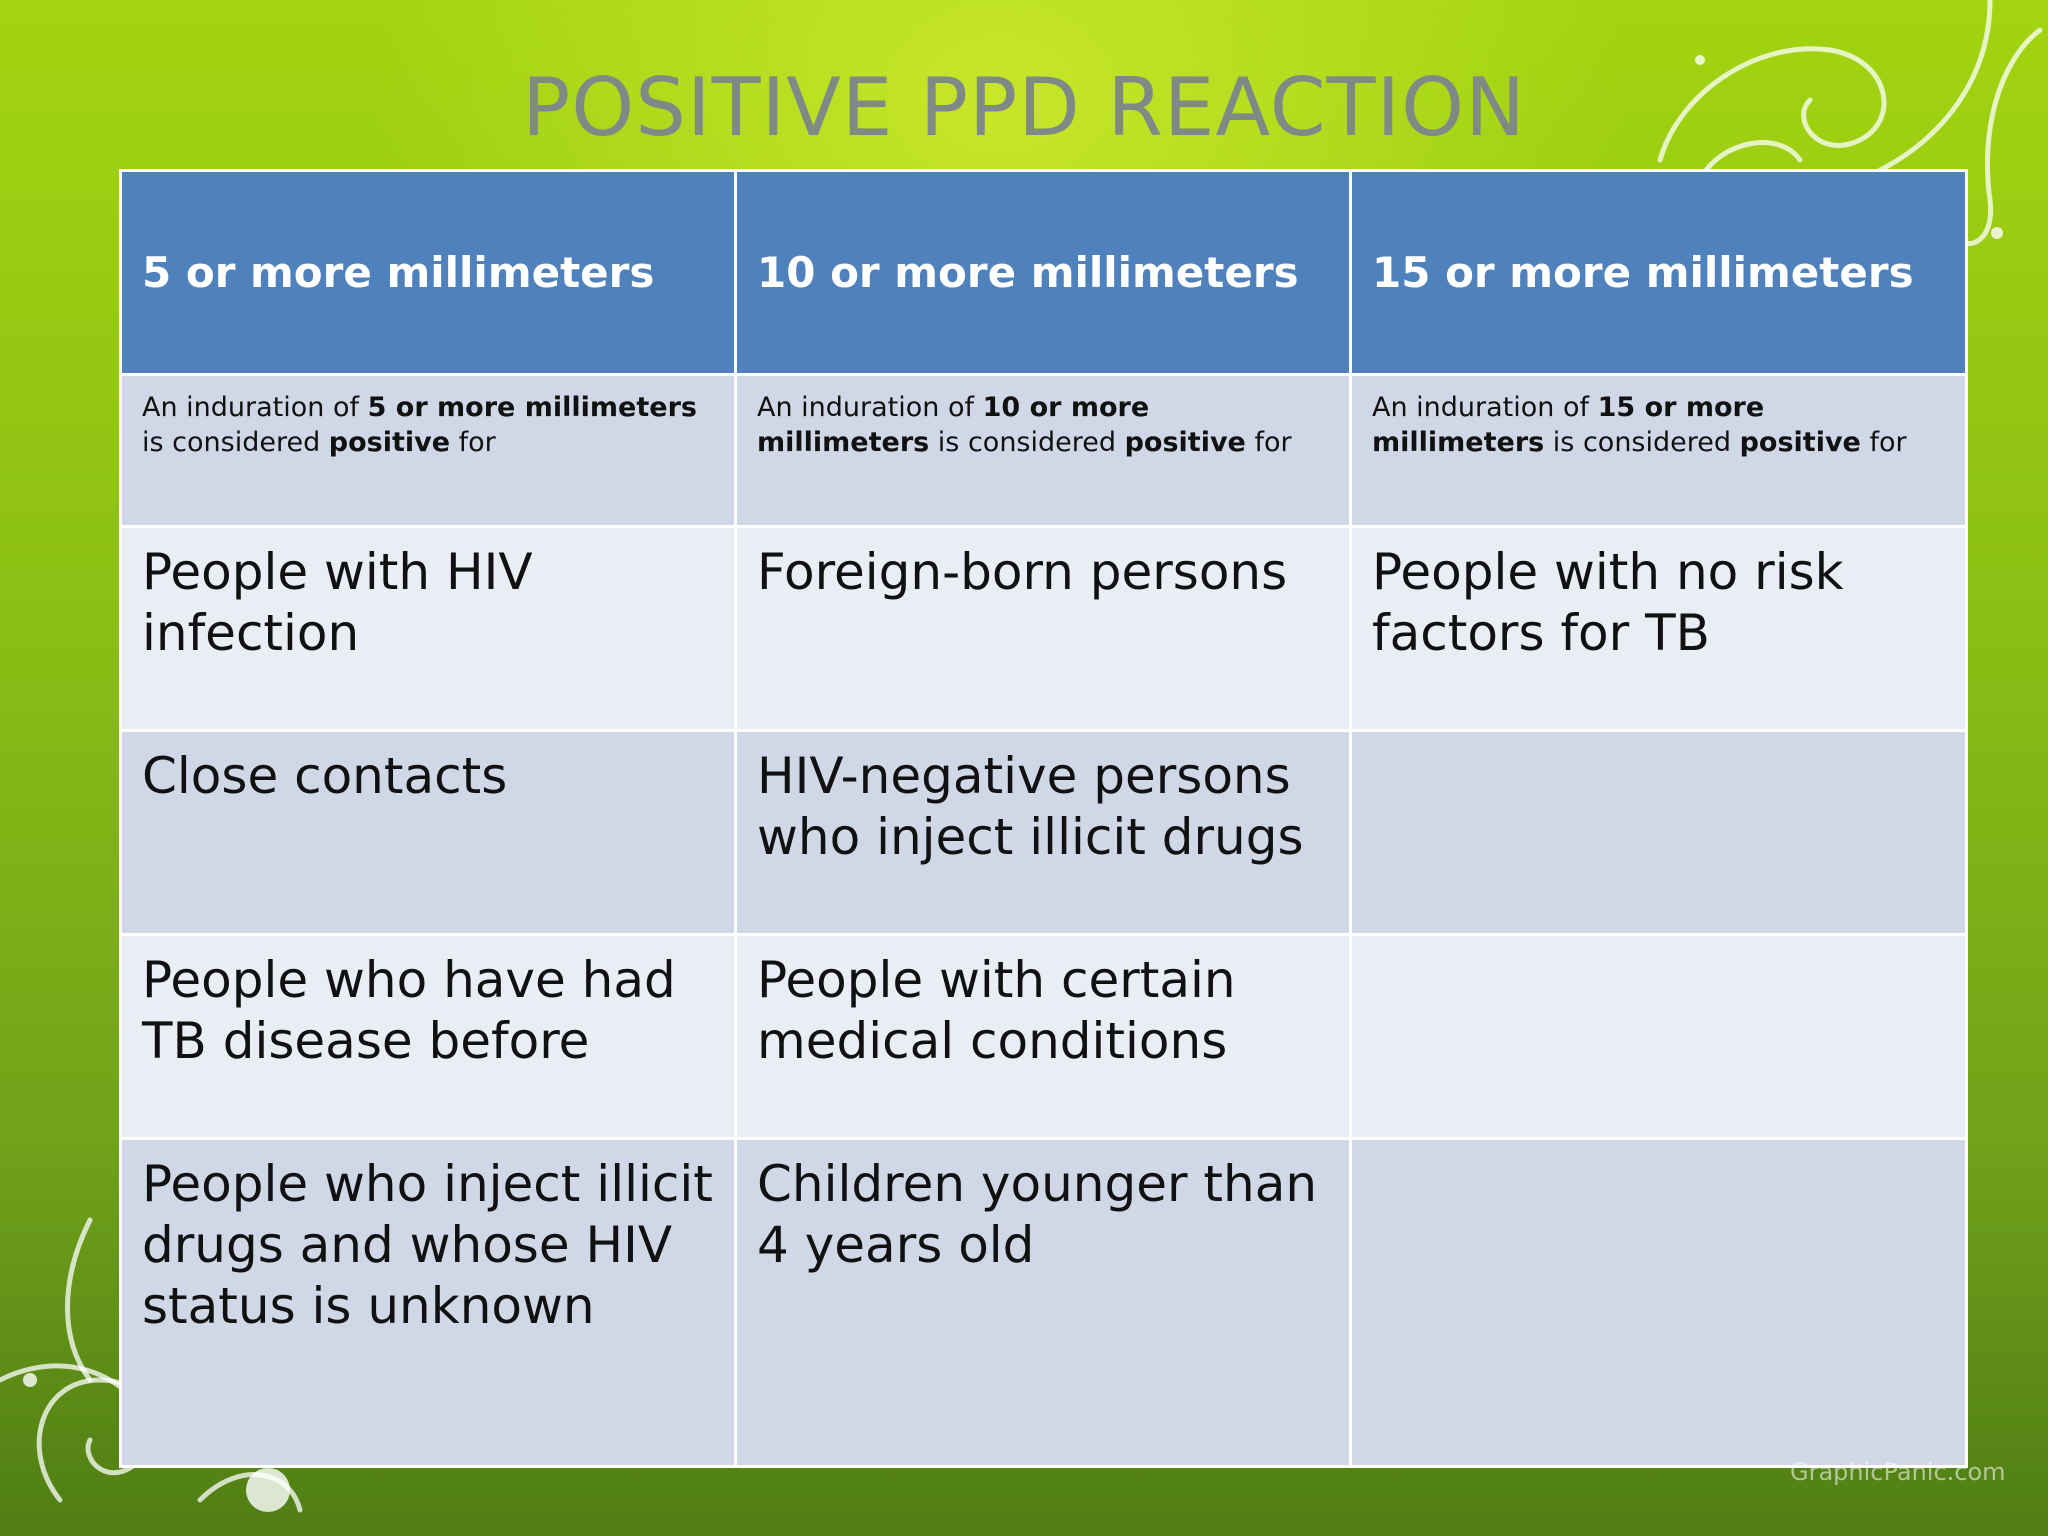 This screenshot has width=2048, height=1536. Describe the element at coordinates (1898, 1472) in the screenshot. I see `watermark: GraphicPanic.com` at that location.